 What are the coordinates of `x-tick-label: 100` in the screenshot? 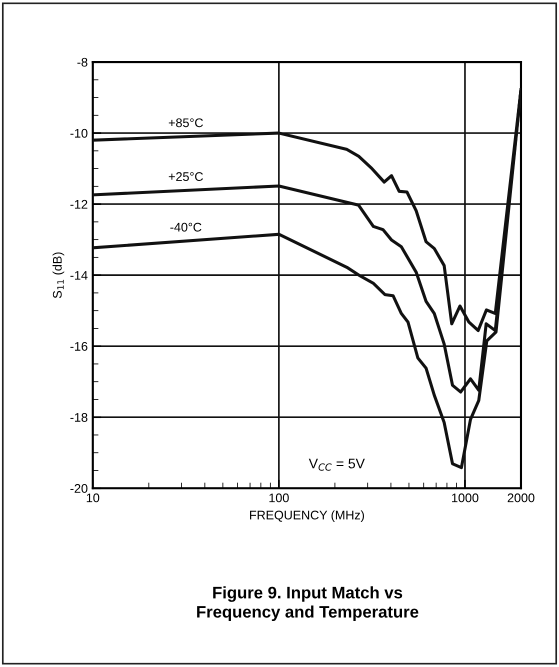 It's located at (279, 497).